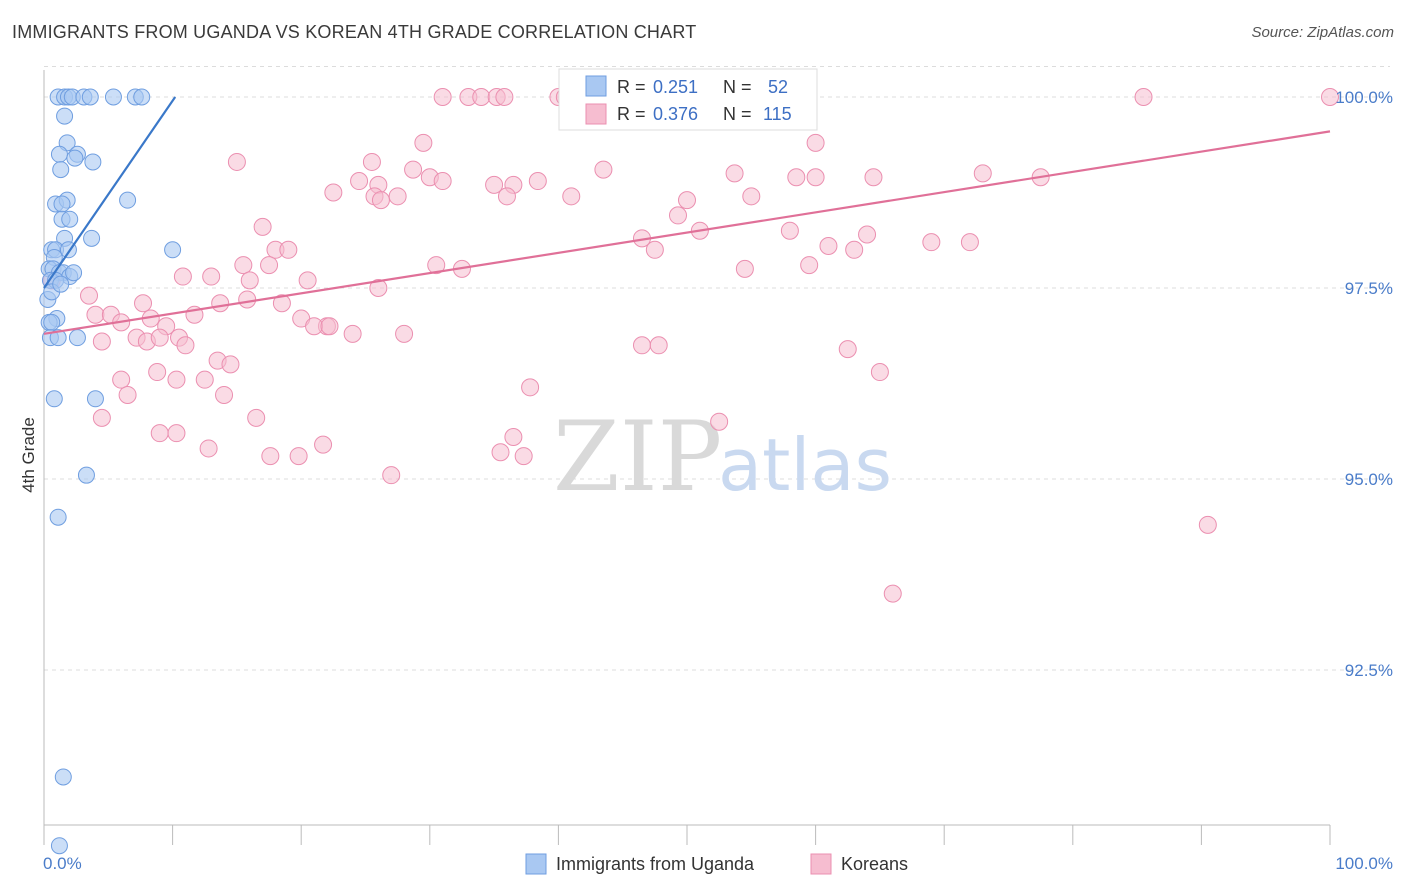 The width and height of the screenshot is (1406, 892). Describe the element at coordinates (675, 114) in the screenshot. I see `stats-r-value-pink: 0.376` at that location.